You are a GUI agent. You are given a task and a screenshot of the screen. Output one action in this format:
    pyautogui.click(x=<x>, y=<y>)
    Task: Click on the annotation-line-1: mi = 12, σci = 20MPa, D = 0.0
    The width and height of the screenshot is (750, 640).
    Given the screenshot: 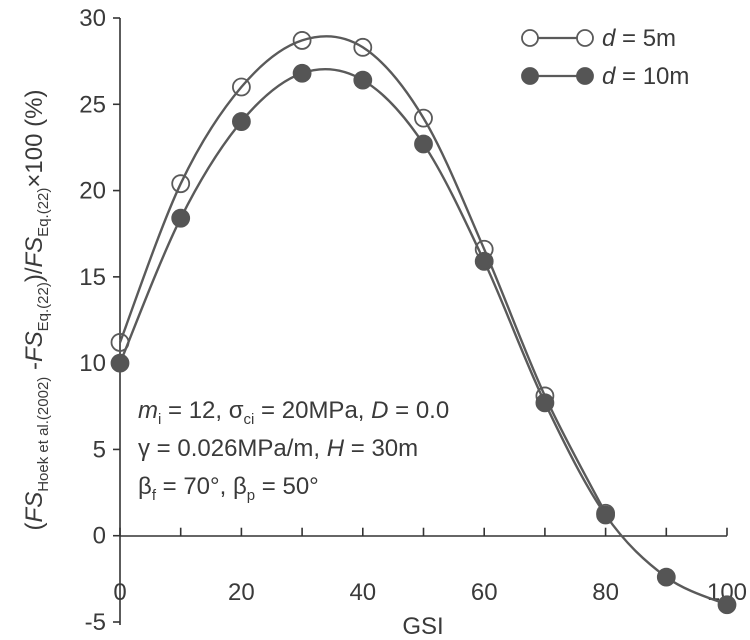 What is the action you would take?
    pyautogui.click(x=293, y=412)
    